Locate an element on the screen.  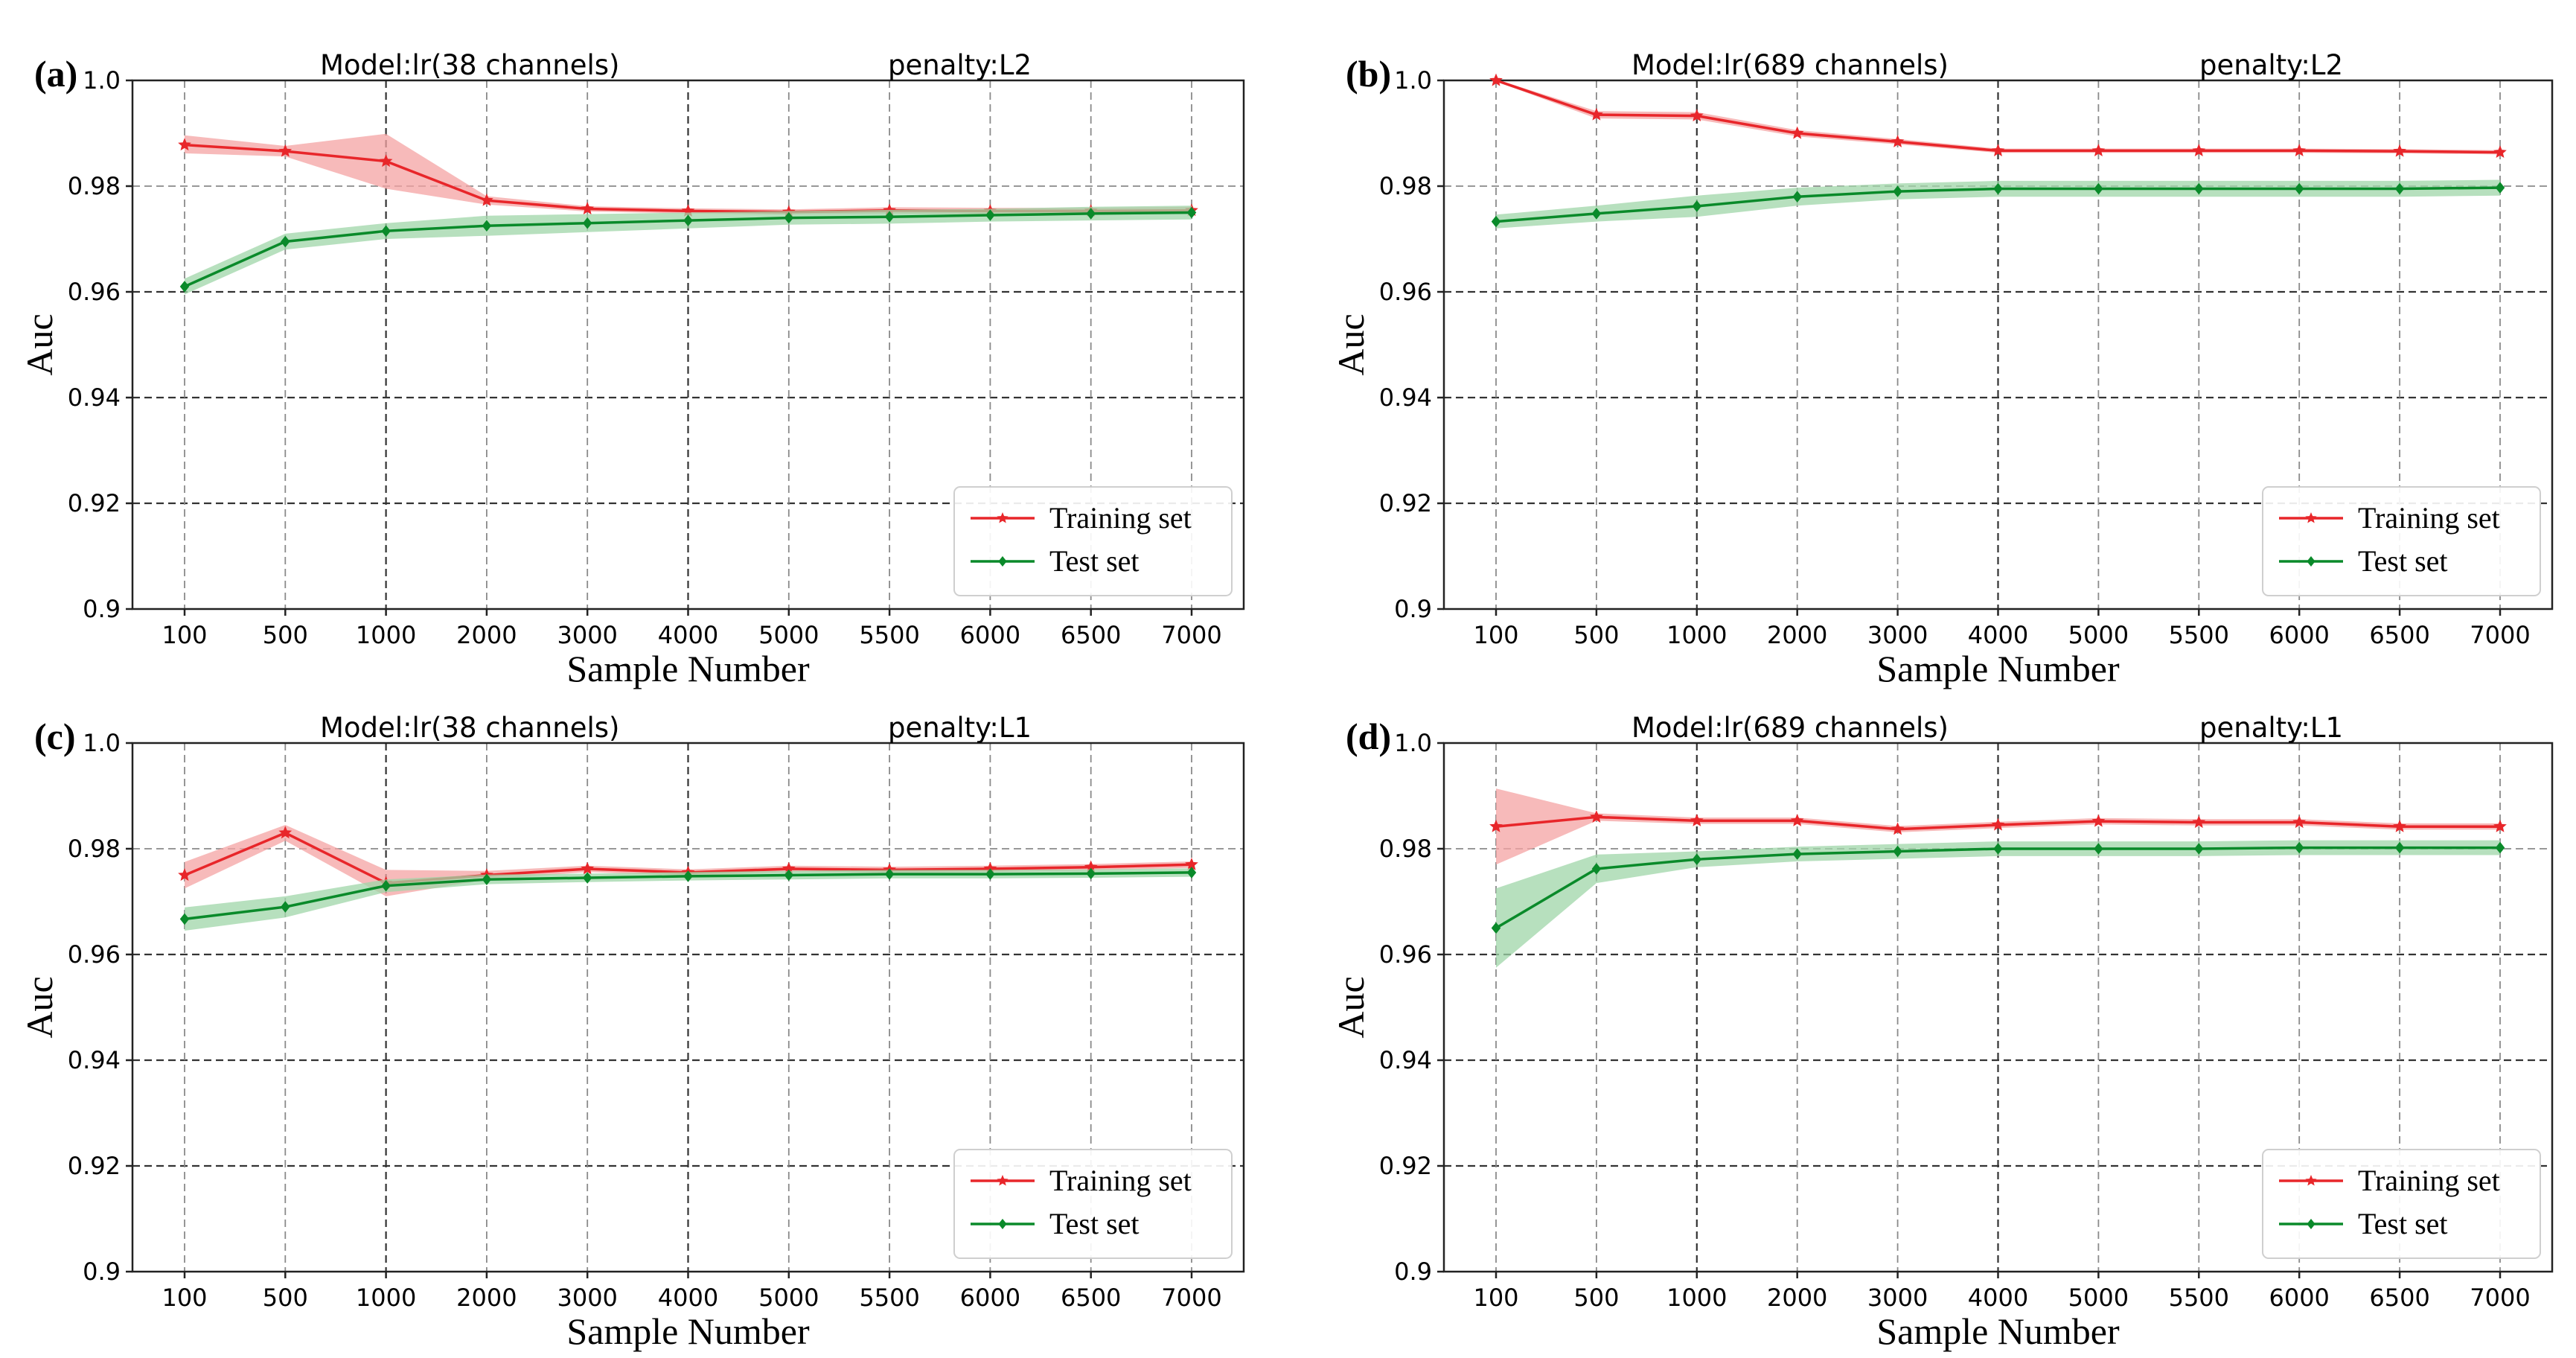
series-training is located at coordinates (1998, 116).